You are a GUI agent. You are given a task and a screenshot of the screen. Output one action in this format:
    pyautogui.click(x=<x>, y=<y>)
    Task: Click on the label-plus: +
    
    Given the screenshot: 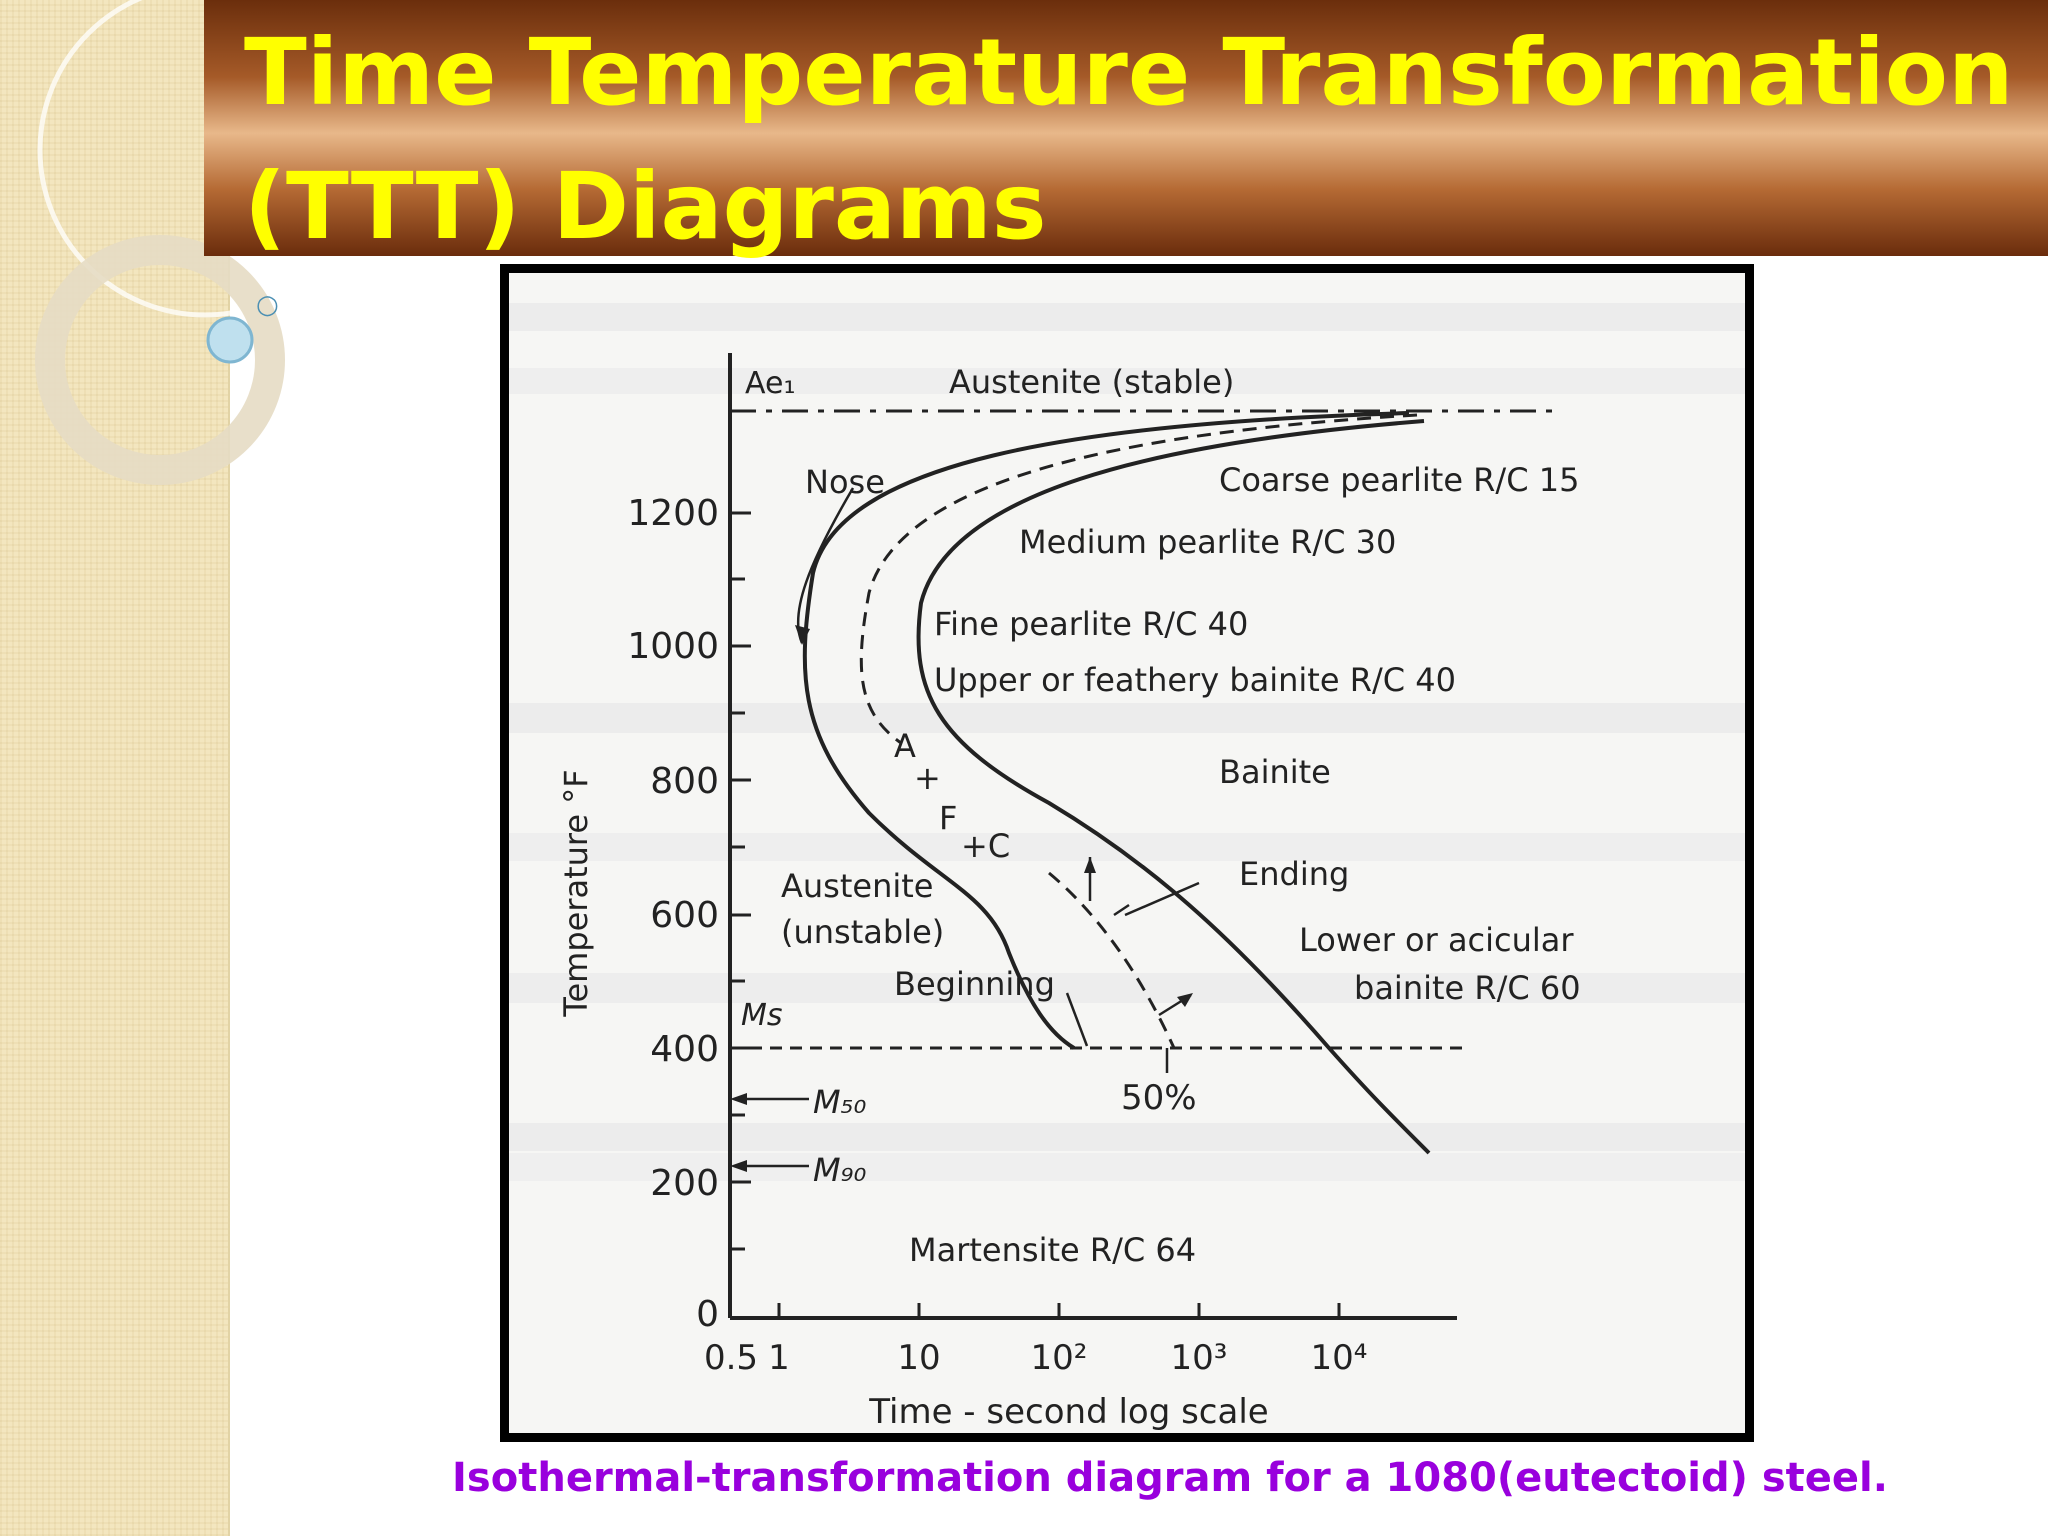 What is the action you would take?
    pyautogui.click(x=927, y=778)
    